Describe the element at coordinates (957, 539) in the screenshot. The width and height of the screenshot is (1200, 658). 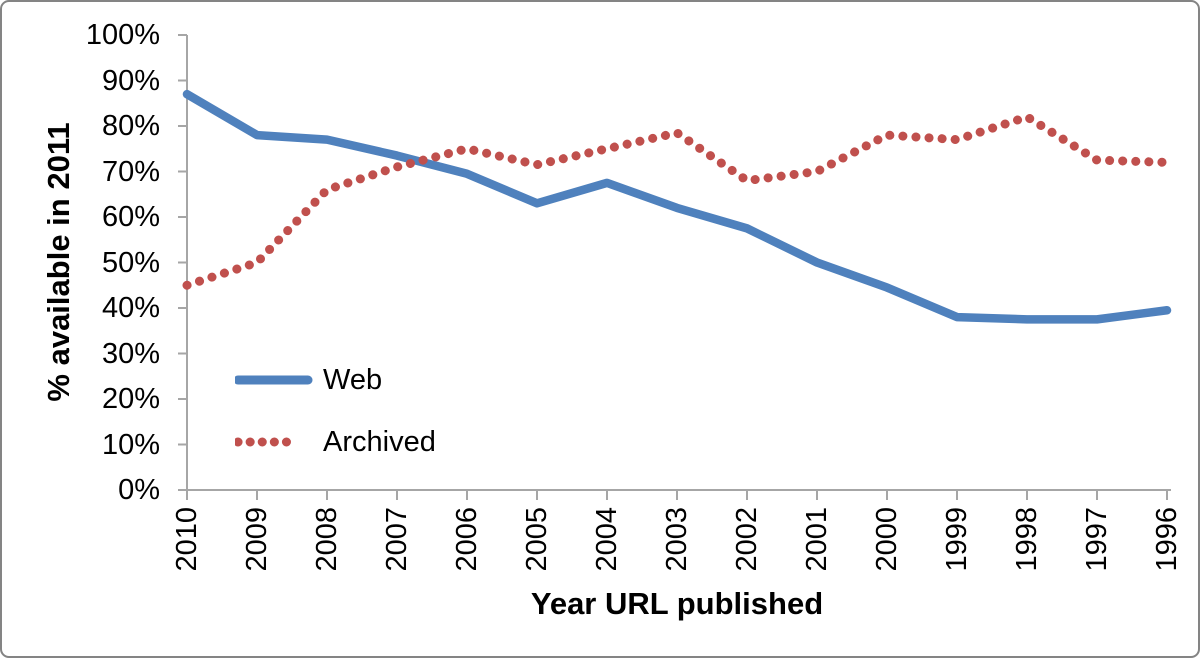
I see `x-tick-label: 1999` at that location.